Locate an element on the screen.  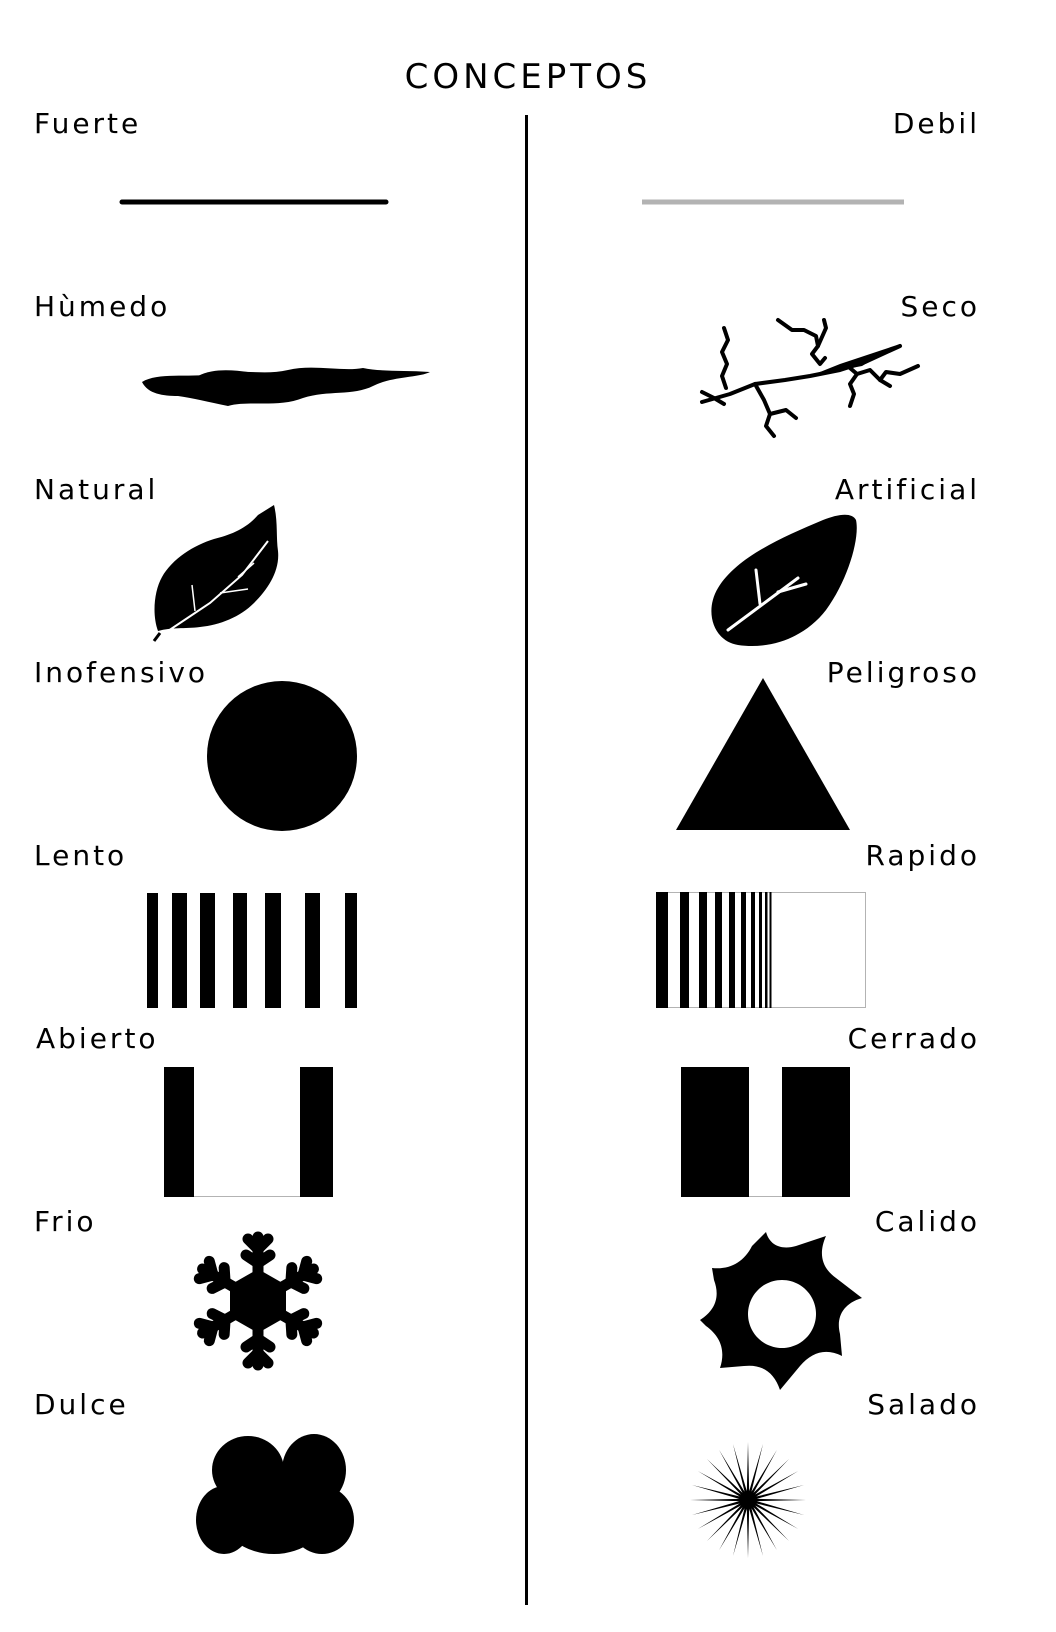
label-seco: Seco is located at coordinates (940, 306).